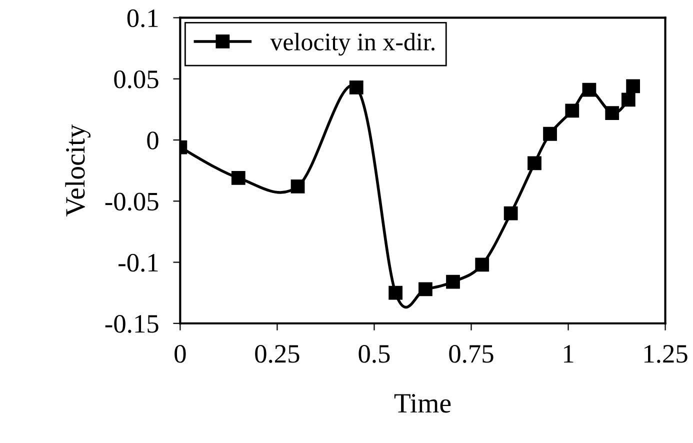 The image size is (693, 443). I want to click on y-tick-label: 0.05, so click(136, 79).